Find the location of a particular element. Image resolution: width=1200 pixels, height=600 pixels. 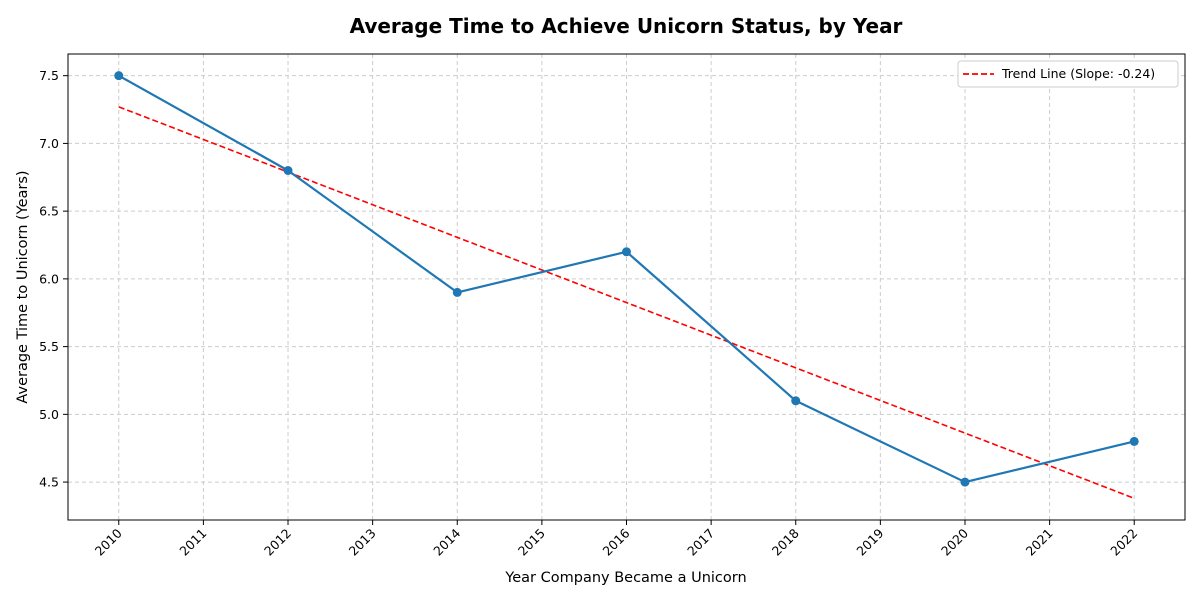

y-axis-ticks: 4.5 5.0 5.5 6.0 6.5 7.0 7.5 is located at coordinates (53, 279).